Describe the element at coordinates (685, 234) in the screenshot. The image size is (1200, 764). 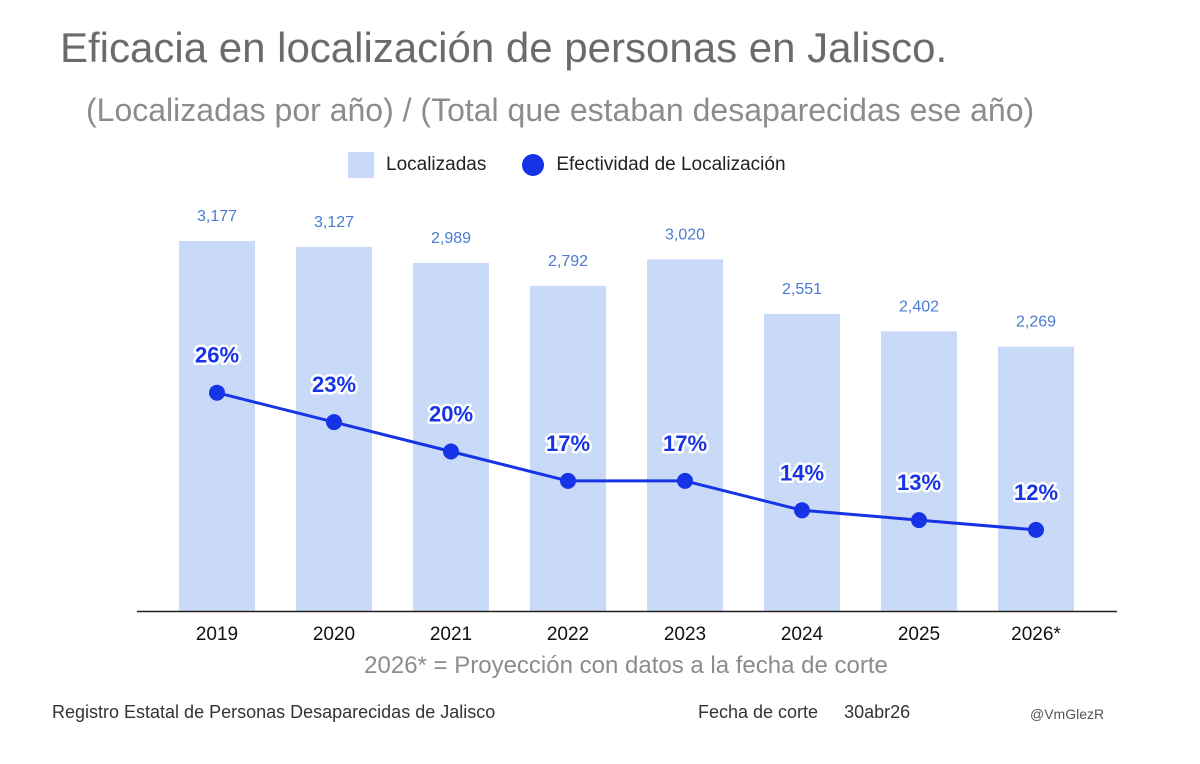
I see `bar-value-label-5: 3,020` at that location.